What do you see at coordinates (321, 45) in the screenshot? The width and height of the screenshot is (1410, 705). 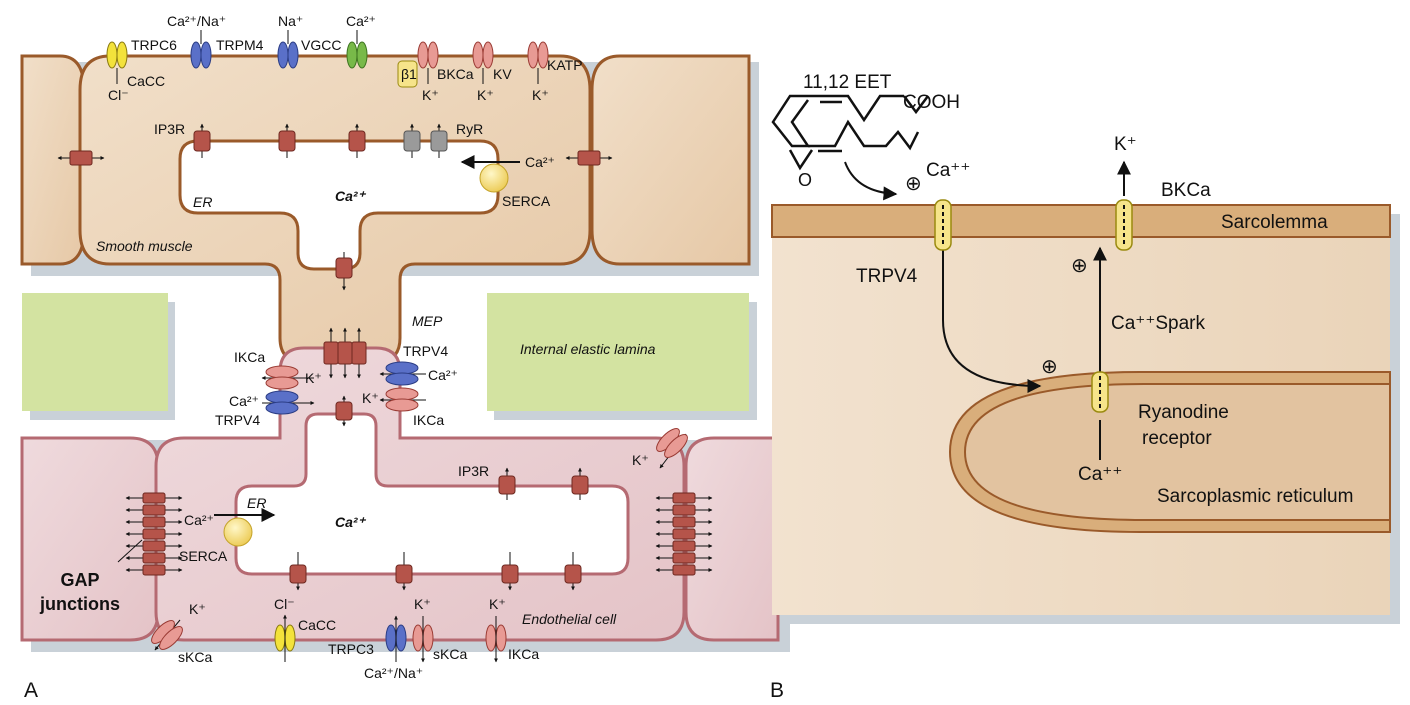 I see `vgcc-label: VGCC` at bounding box center [321, 45].